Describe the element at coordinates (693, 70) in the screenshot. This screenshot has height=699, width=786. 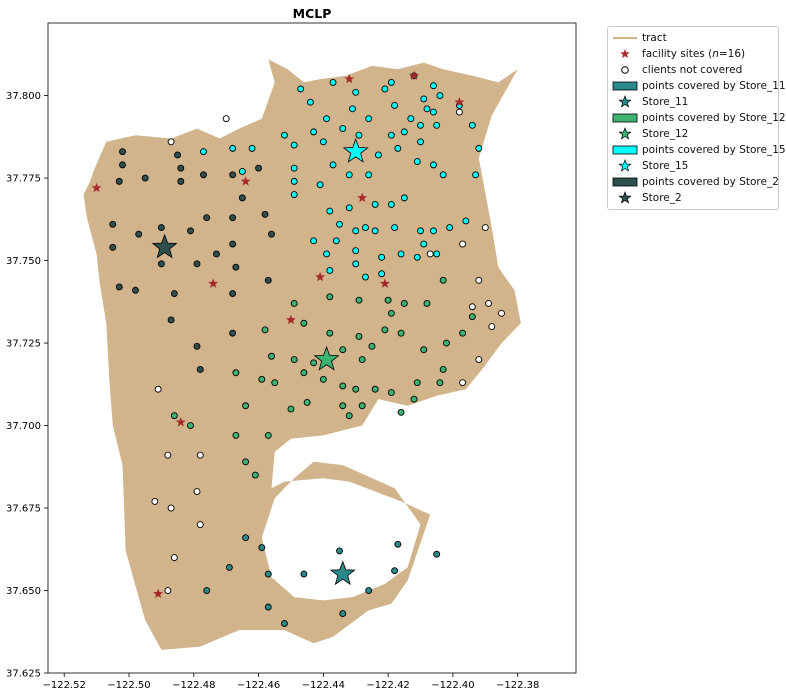
I see `legend-item-clients: clients not covered` at that location.